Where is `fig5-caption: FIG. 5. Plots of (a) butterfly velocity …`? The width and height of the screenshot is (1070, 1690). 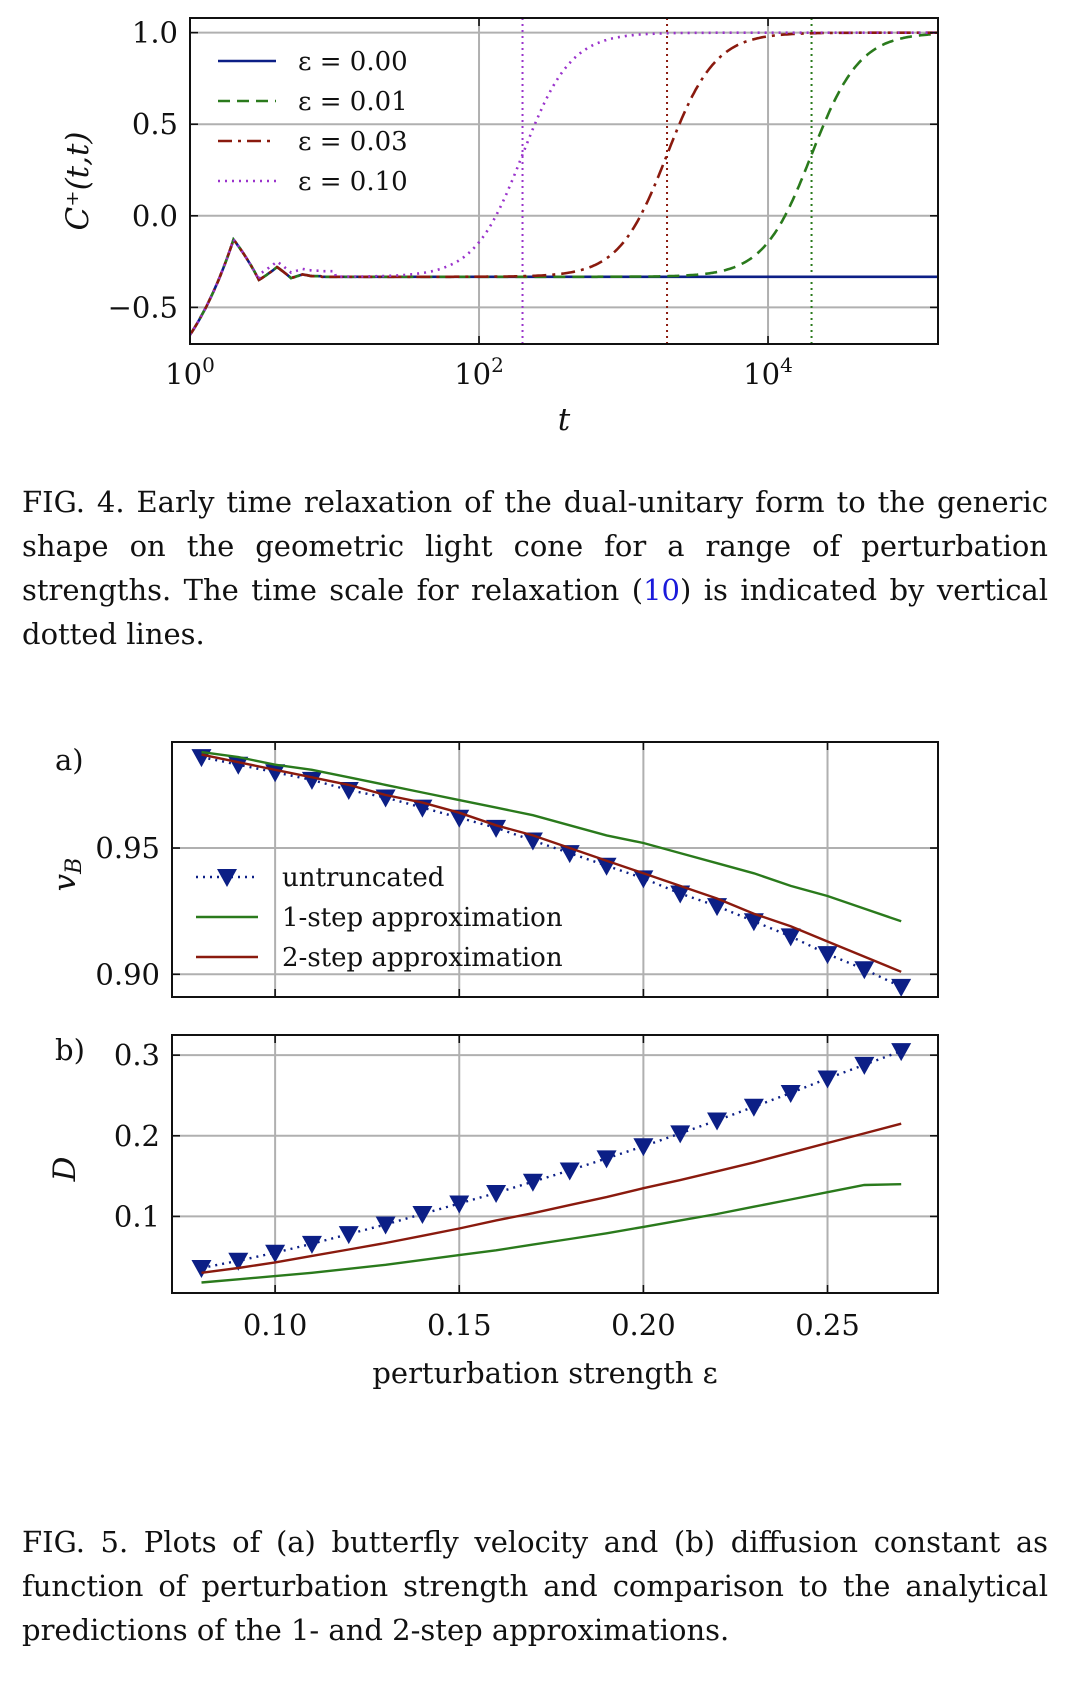 fig5-caption: FIG. 5. Plots of (a) butterfly velocity … is located at coordinates (535, 1586).